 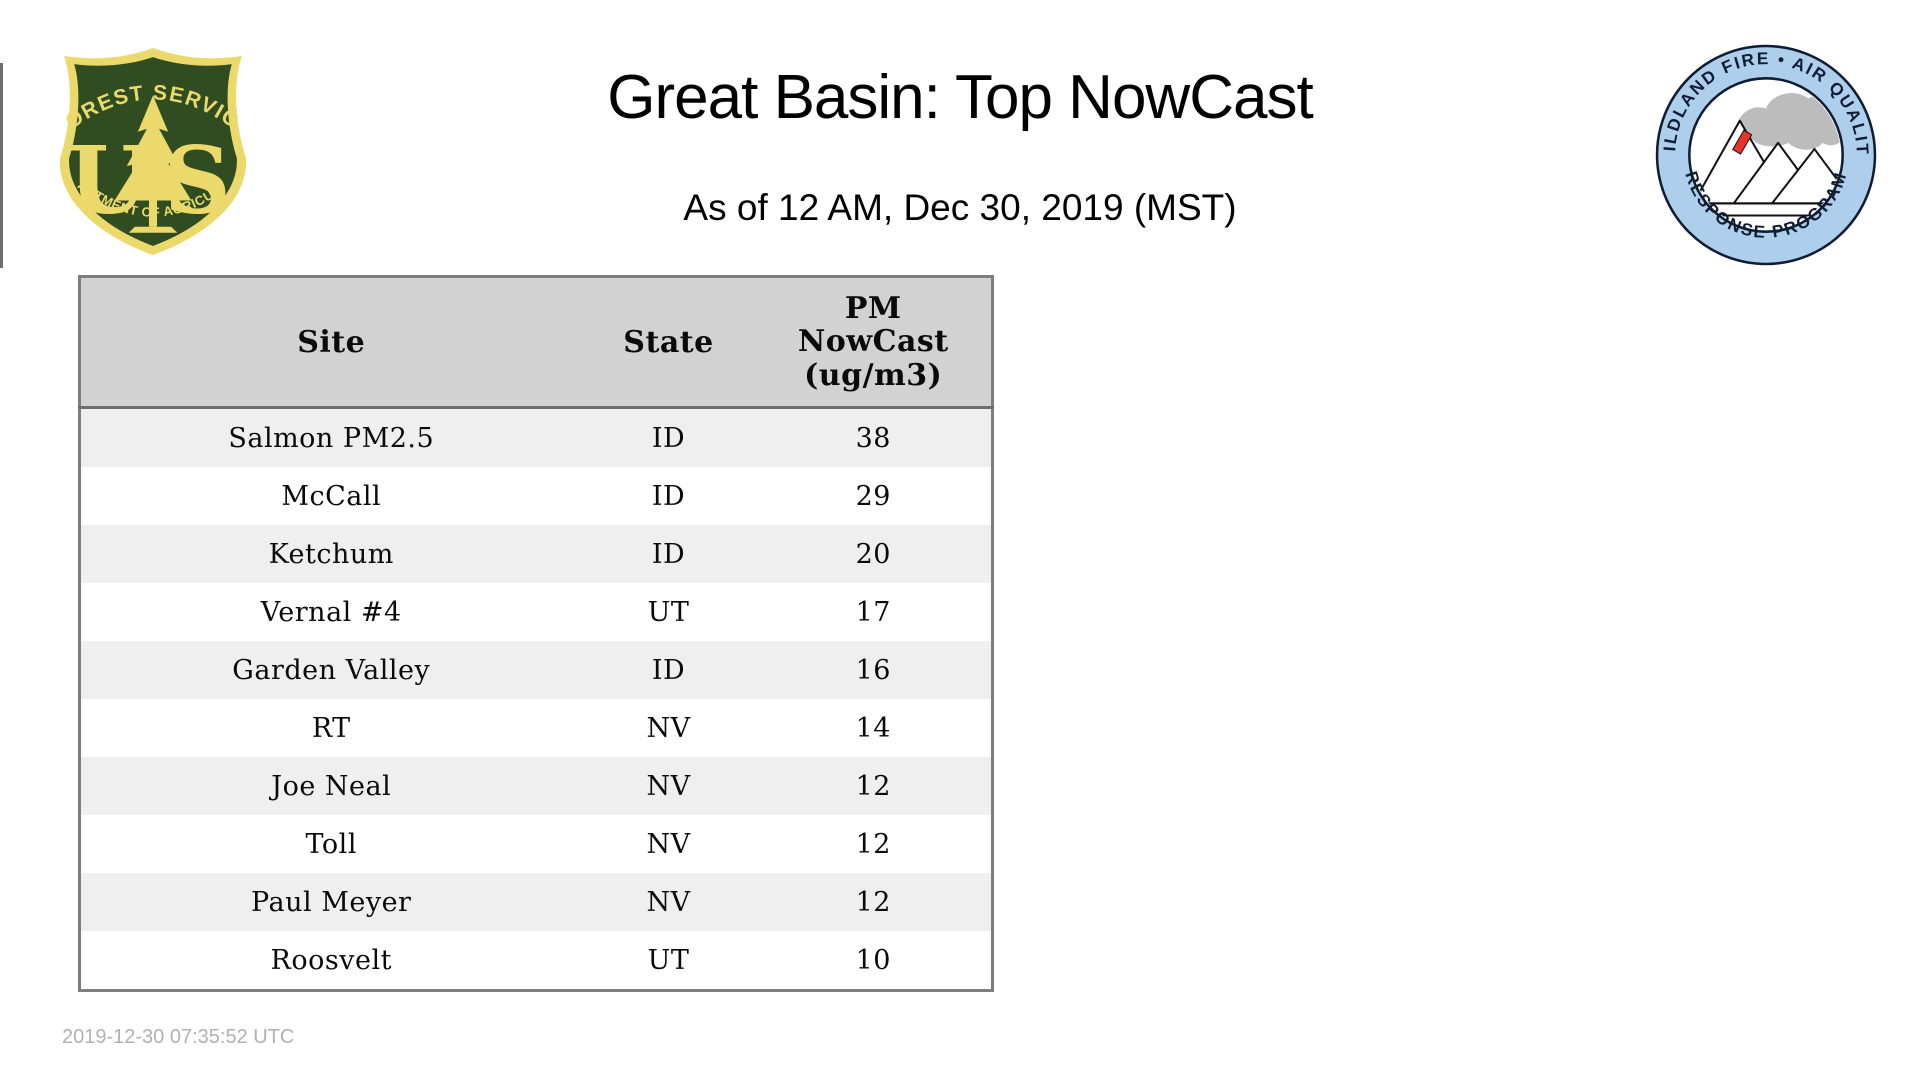 I want to click on table-row: McCall ID 29, so click(x=536, y=496).